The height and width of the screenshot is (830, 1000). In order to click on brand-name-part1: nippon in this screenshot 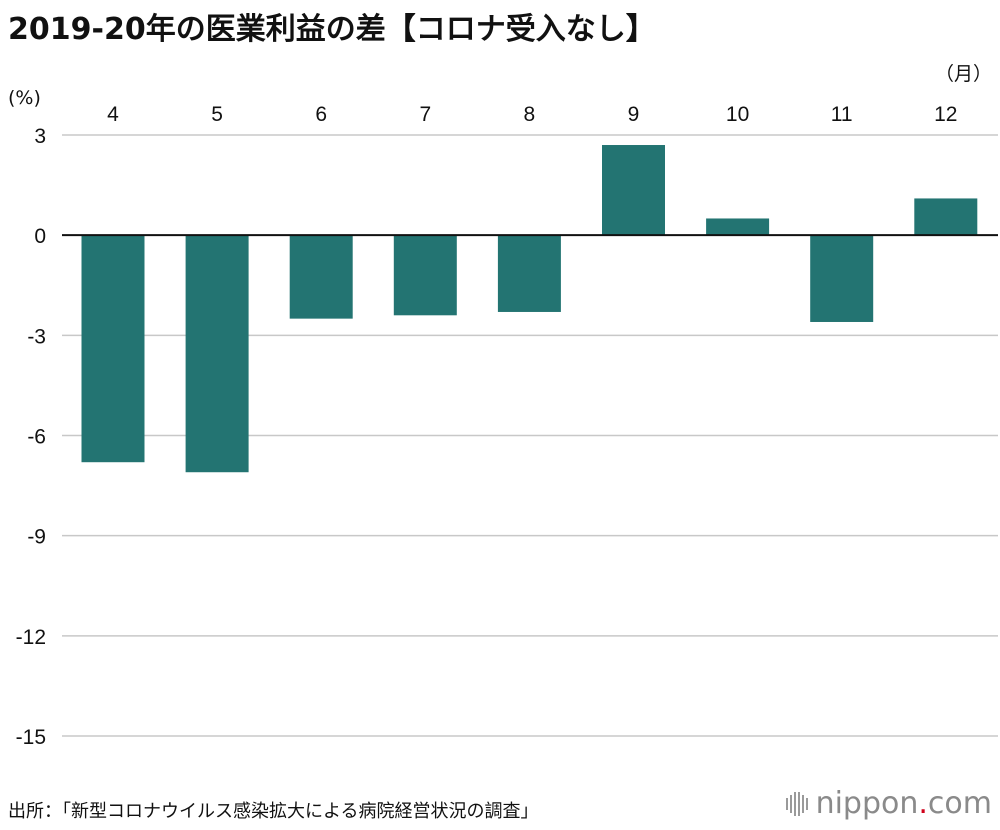, I will do `click(867, 803)`.